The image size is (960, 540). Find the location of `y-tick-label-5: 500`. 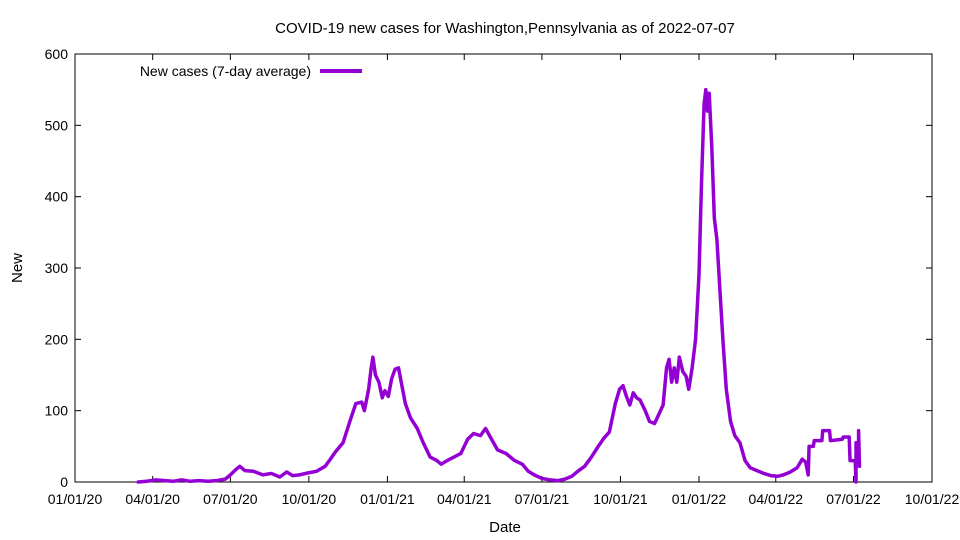

y-tick-label-5: 500 is located at coordinates (57, 125).